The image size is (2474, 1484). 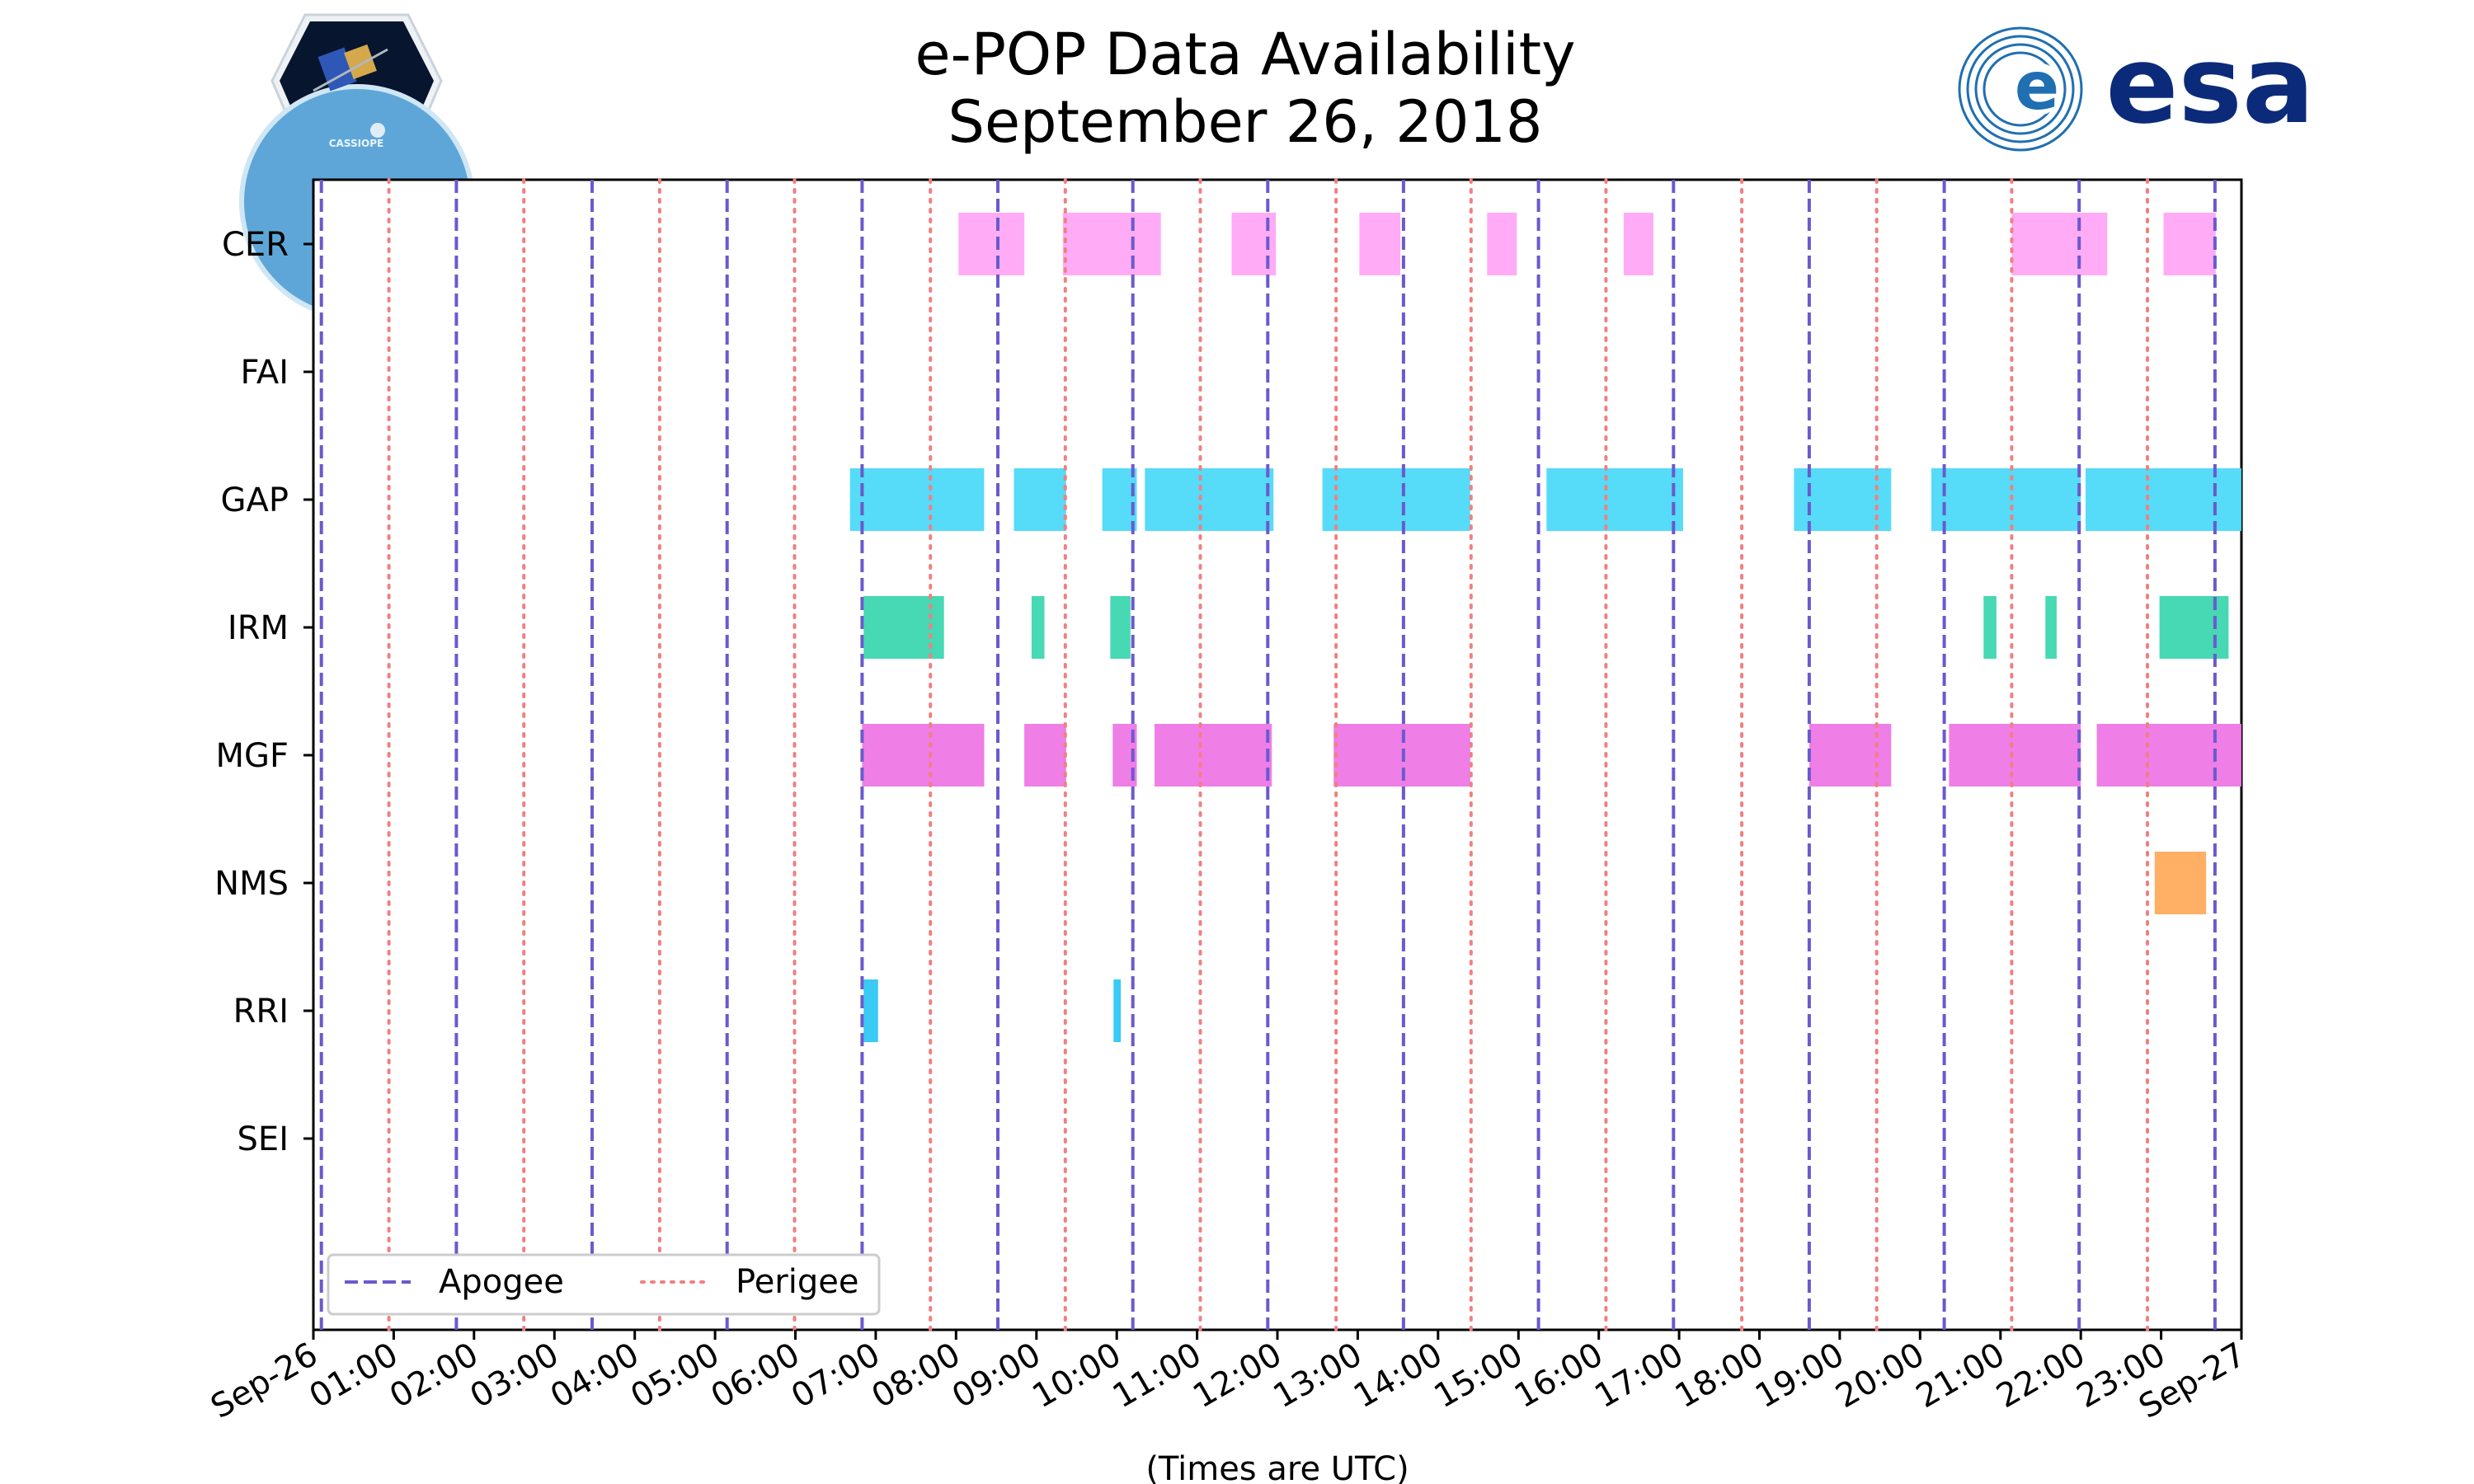 What do you see at coordinates (514, 1376) in the screenshot?
I see `x-tick-label-3: 03:00` at bounding box center [514, 1376].